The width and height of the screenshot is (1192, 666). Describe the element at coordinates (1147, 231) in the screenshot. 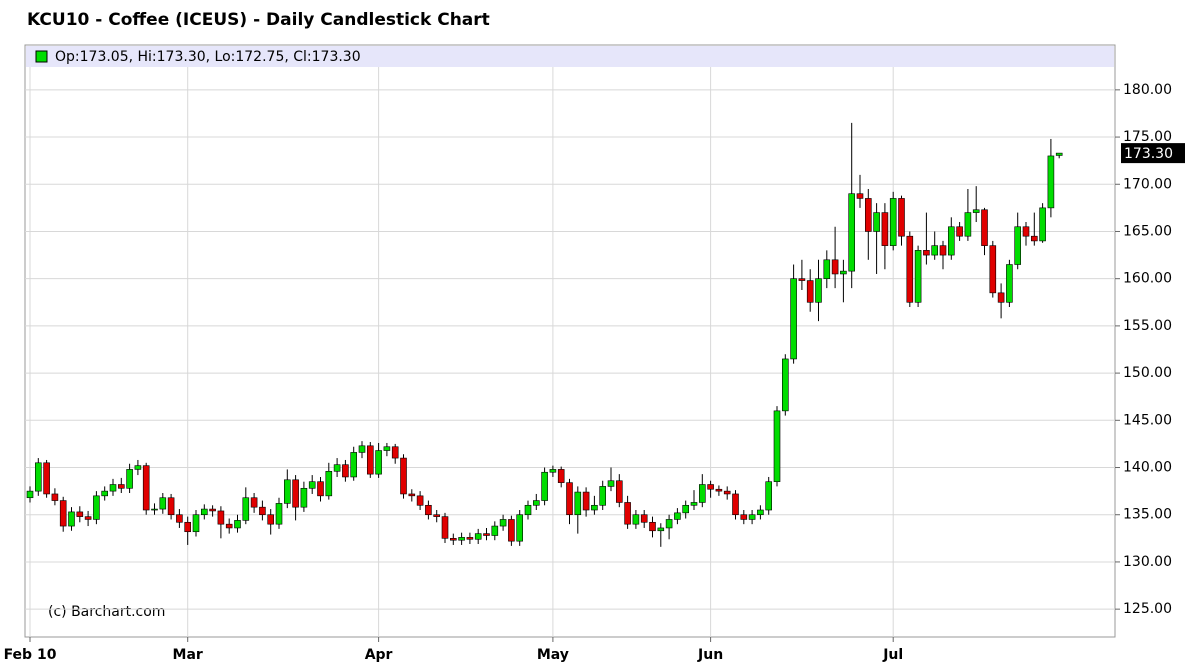

I see `y-tick-label: 165.00` at that location.